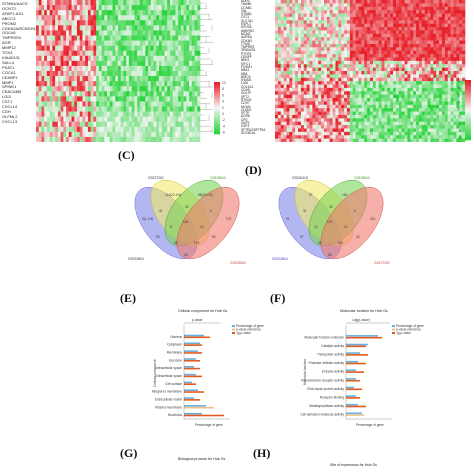 This screenshot has width=474, height=474. I want to click on bar-left-legend-1: Percentage of gene, so click(250, 326).